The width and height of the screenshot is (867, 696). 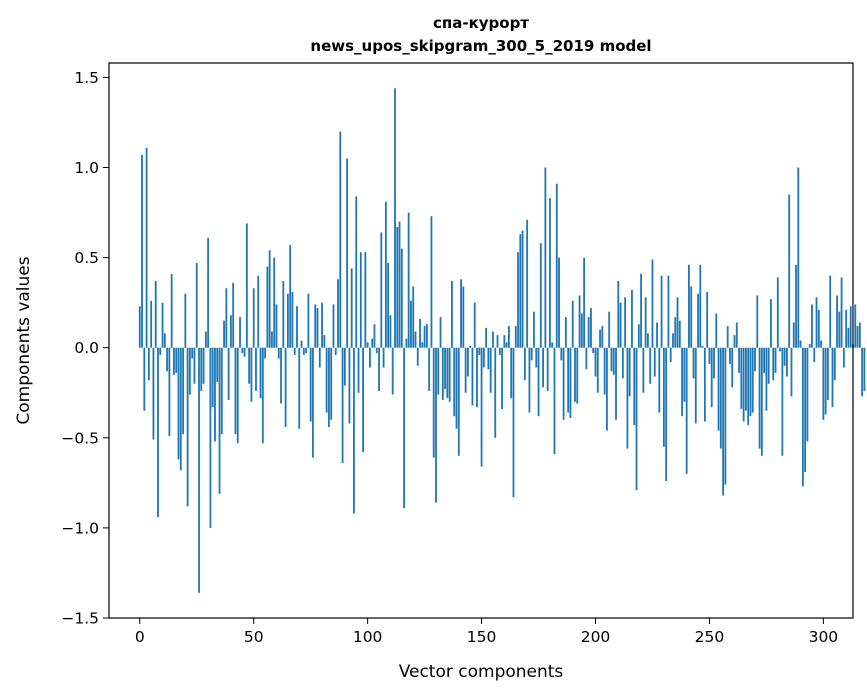 I want to click on y-tick-label: 0.0, so click(x=86, y=348).